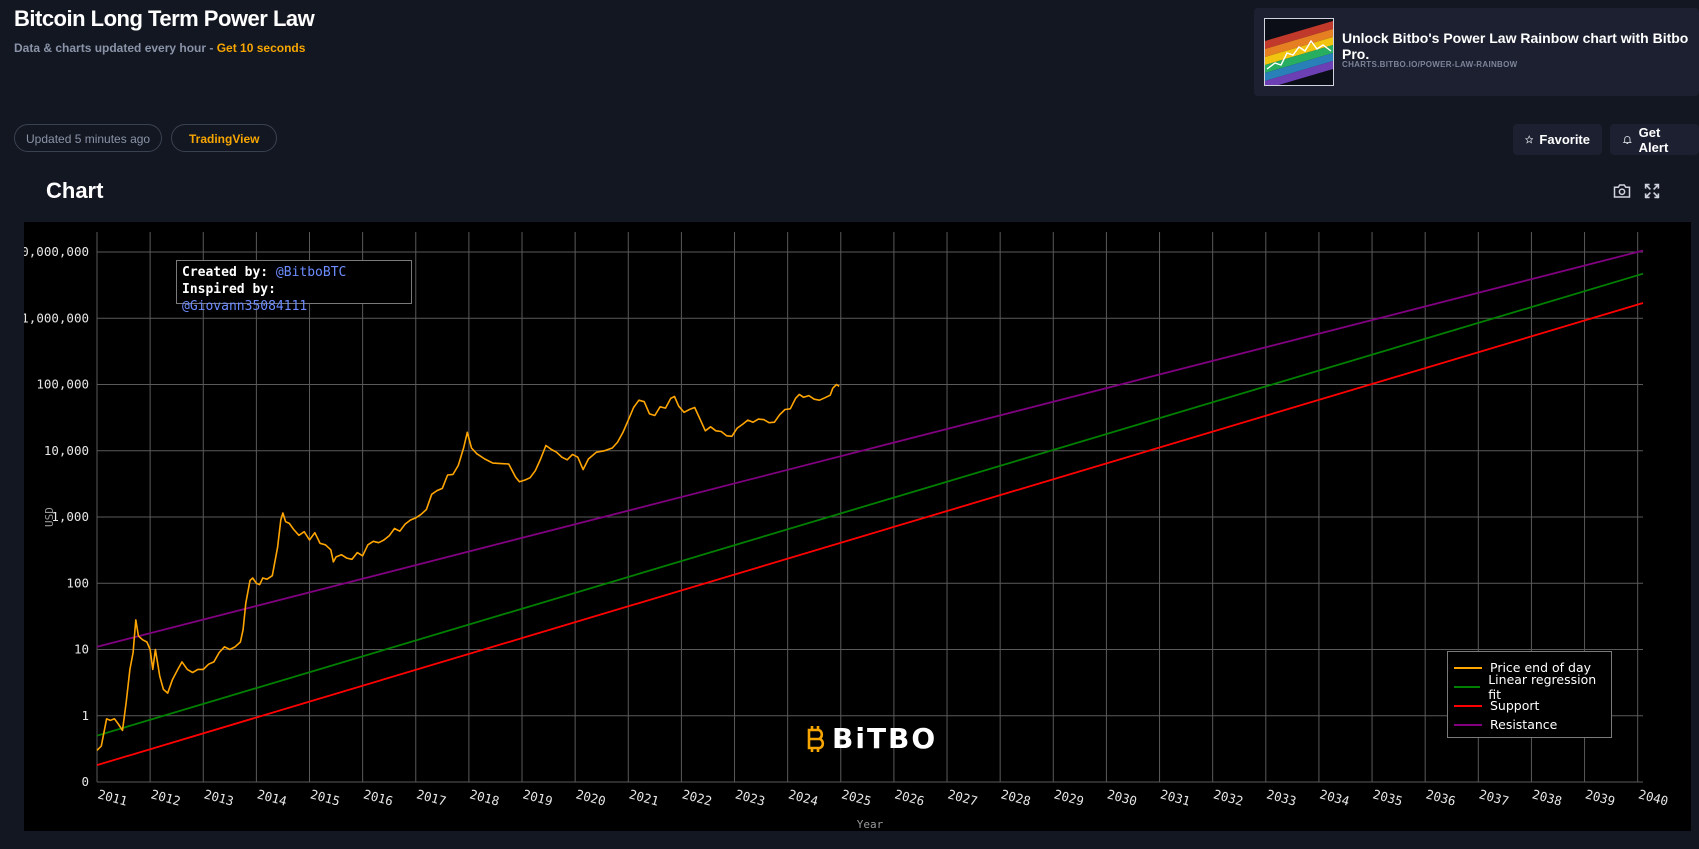 The image size is (1699, 849). I want to click on created-by-handle: @BitboBTC, so click(311, 272).